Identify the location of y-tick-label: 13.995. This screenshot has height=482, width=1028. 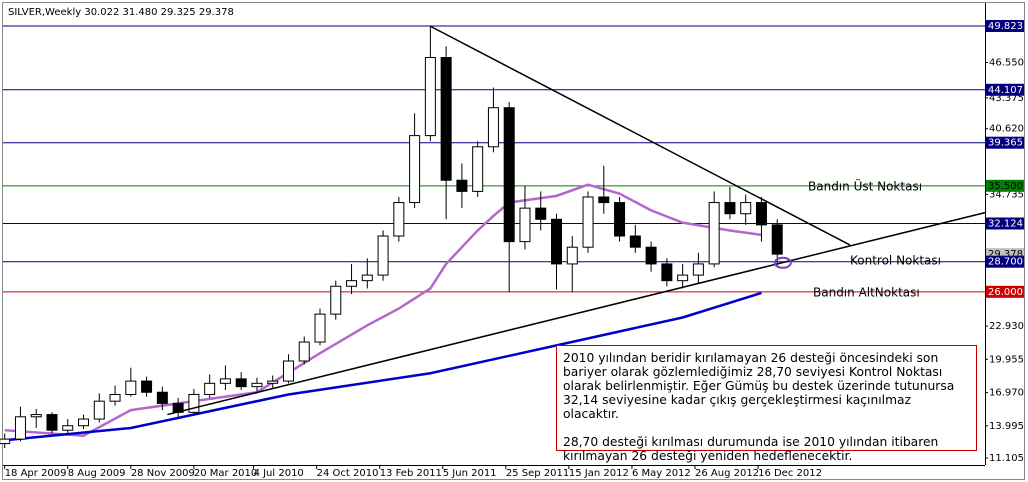
(1006, 426).